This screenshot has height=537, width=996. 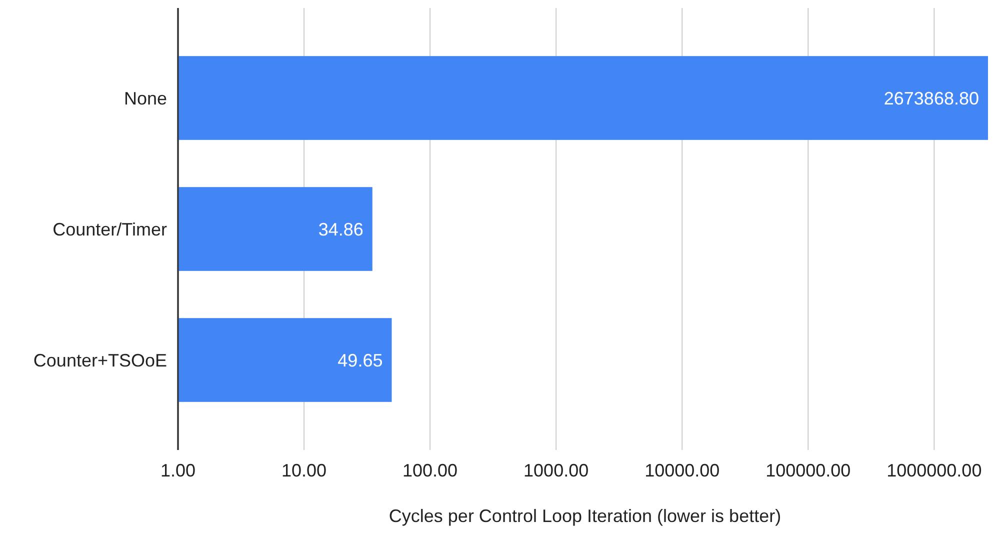 What do you see at coordinates (100, 360) in the screenshot?
I see `y-tick-label: Counter+TSOoE` at bounding box center [100, 360].